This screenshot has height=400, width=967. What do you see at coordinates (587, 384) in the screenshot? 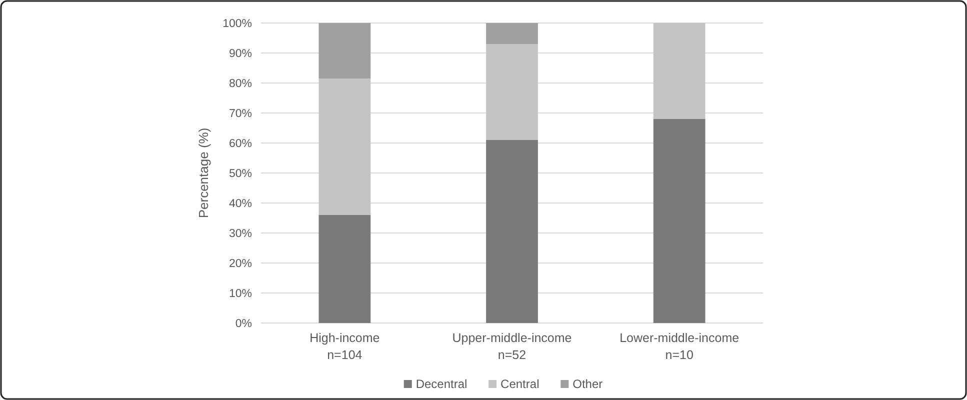
I see `legend-label: Other` at bounding box center [587, 384].